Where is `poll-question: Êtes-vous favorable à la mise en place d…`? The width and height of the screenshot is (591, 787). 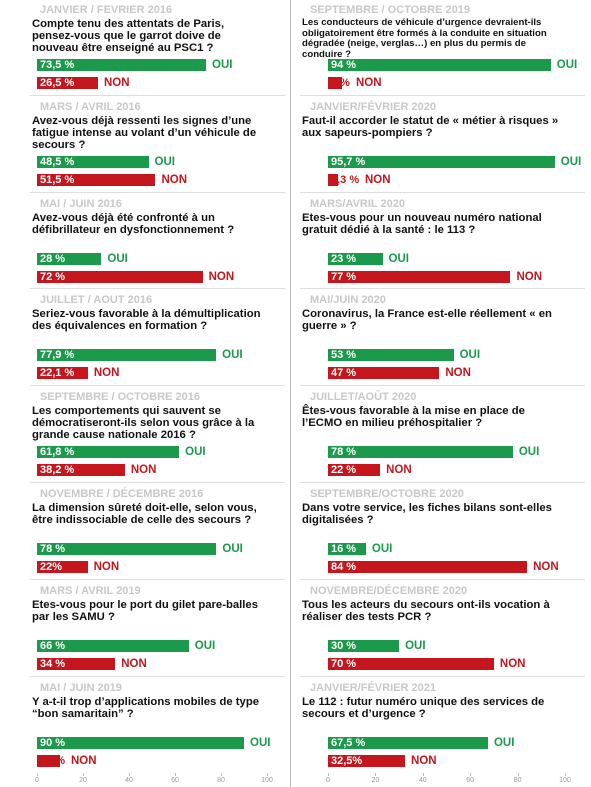 poll-question: Êtes-vous favorable à la mise en place d… is located at coordinates (413, 417).